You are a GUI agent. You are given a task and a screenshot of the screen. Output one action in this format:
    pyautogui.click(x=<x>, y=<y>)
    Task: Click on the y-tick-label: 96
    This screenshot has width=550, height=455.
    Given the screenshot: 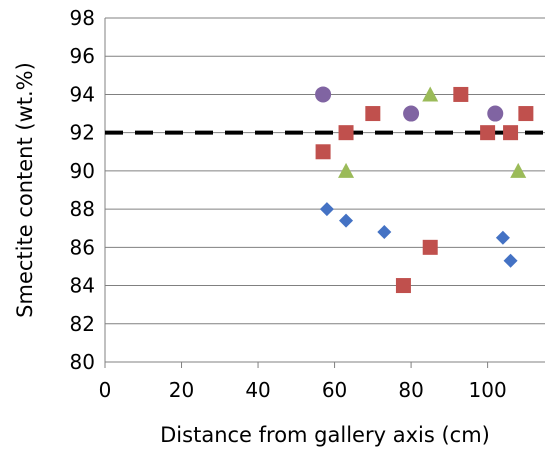 What is the action you would take?
    pyautogui.click(x=82, y=56)
    